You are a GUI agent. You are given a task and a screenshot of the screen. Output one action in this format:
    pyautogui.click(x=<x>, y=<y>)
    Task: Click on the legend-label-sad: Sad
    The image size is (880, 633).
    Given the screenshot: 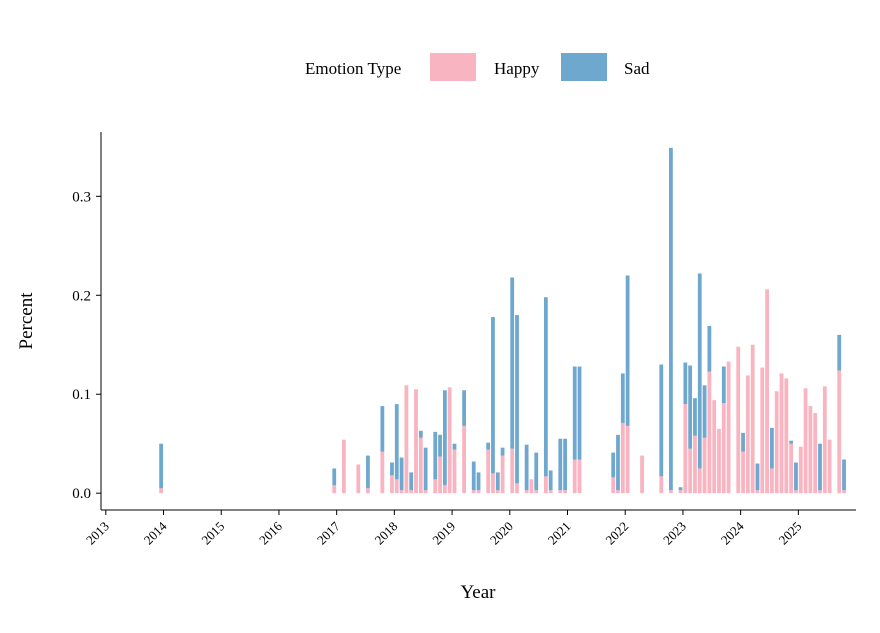 What is the action you would take?
    pyautogui.click(x=637, y=68)
    